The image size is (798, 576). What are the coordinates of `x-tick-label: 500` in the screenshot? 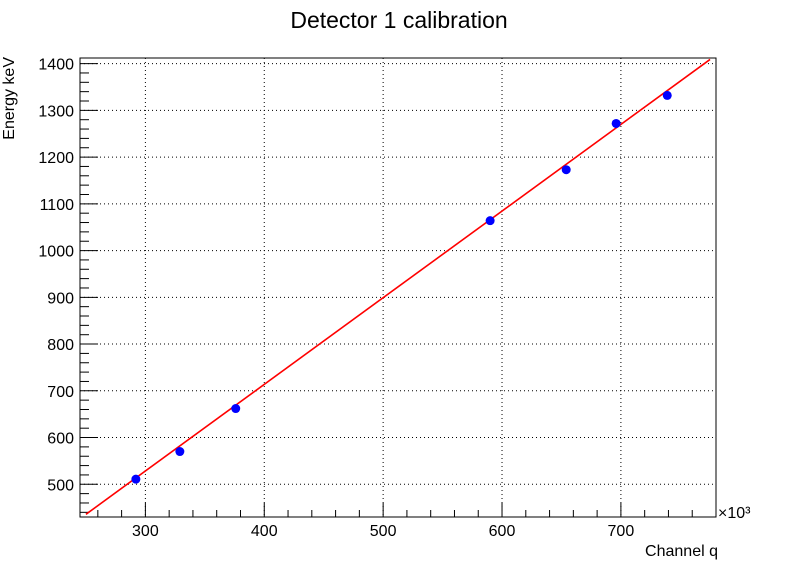 It's located at (383, 531).